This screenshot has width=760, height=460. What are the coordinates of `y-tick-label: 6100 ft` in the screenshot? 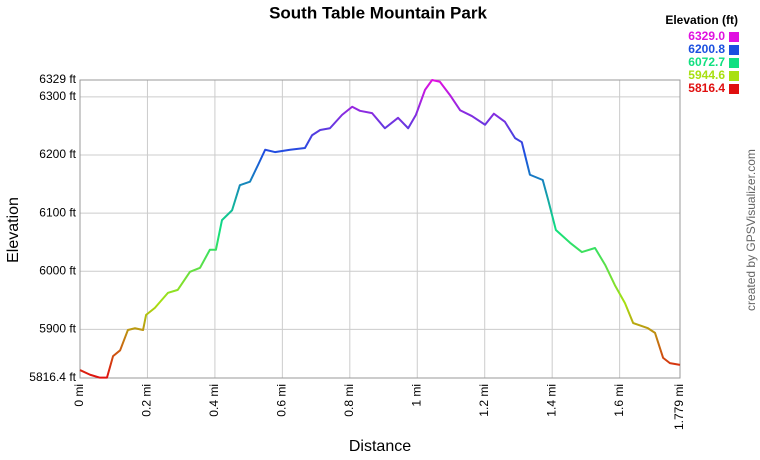 It's located at (57, 212).